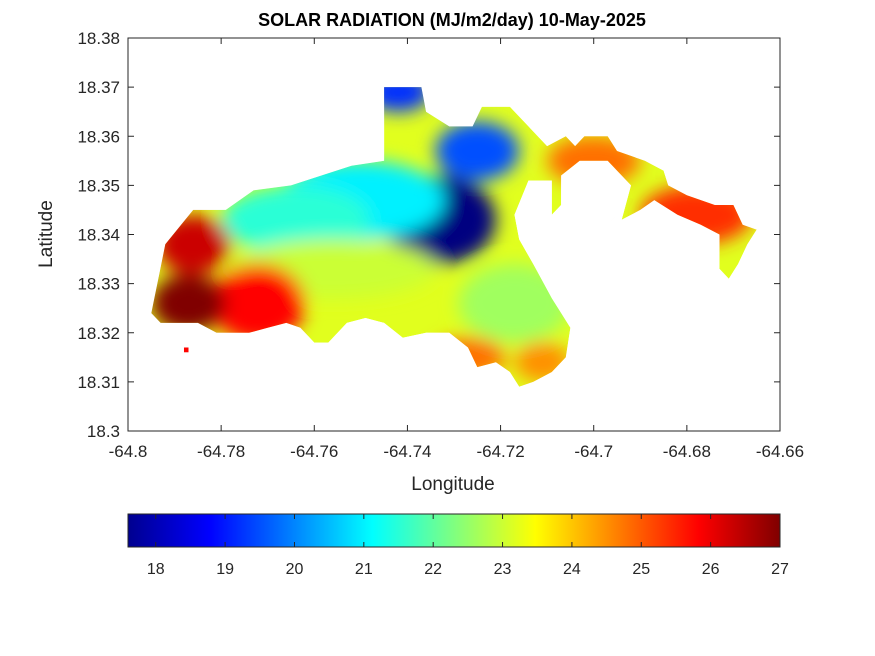  Describe the element at coordinates (98, 284) in the screenshot. I see `y-tick-label: 18.33` at that location.